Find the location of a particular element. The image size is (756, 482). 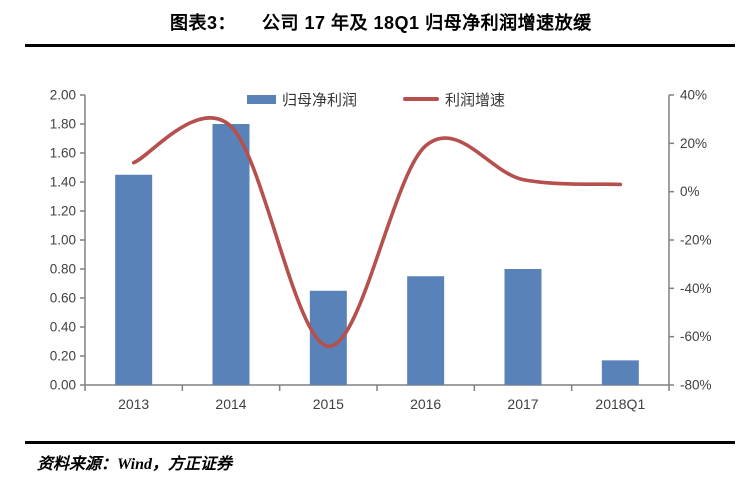

y-right-tick-label: 0% is located at coordinates (690, 191).